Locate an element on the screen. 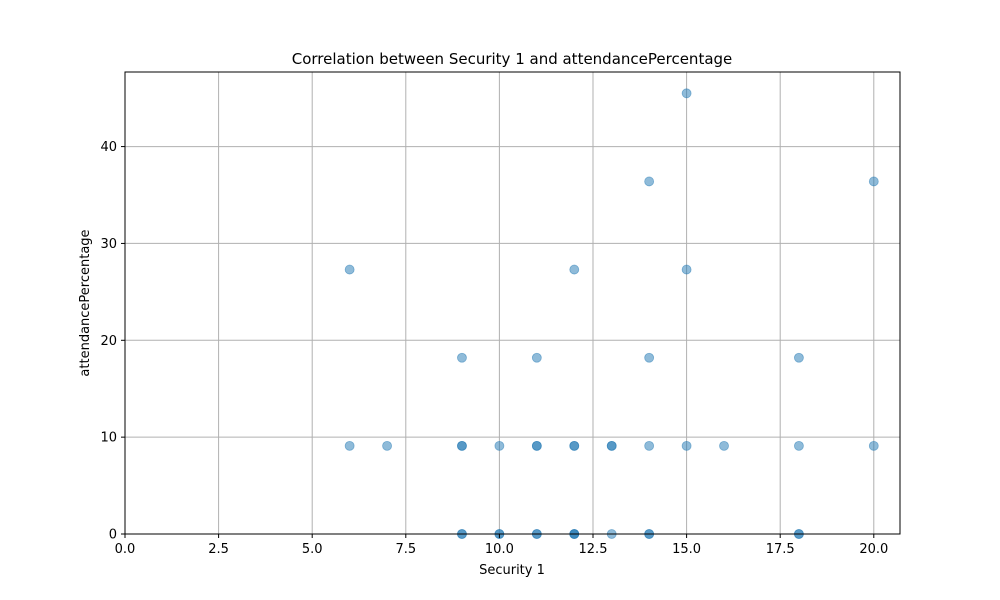  y-axis-ticks: 0 10 20 30 40 is located at coordinates (112, 341).